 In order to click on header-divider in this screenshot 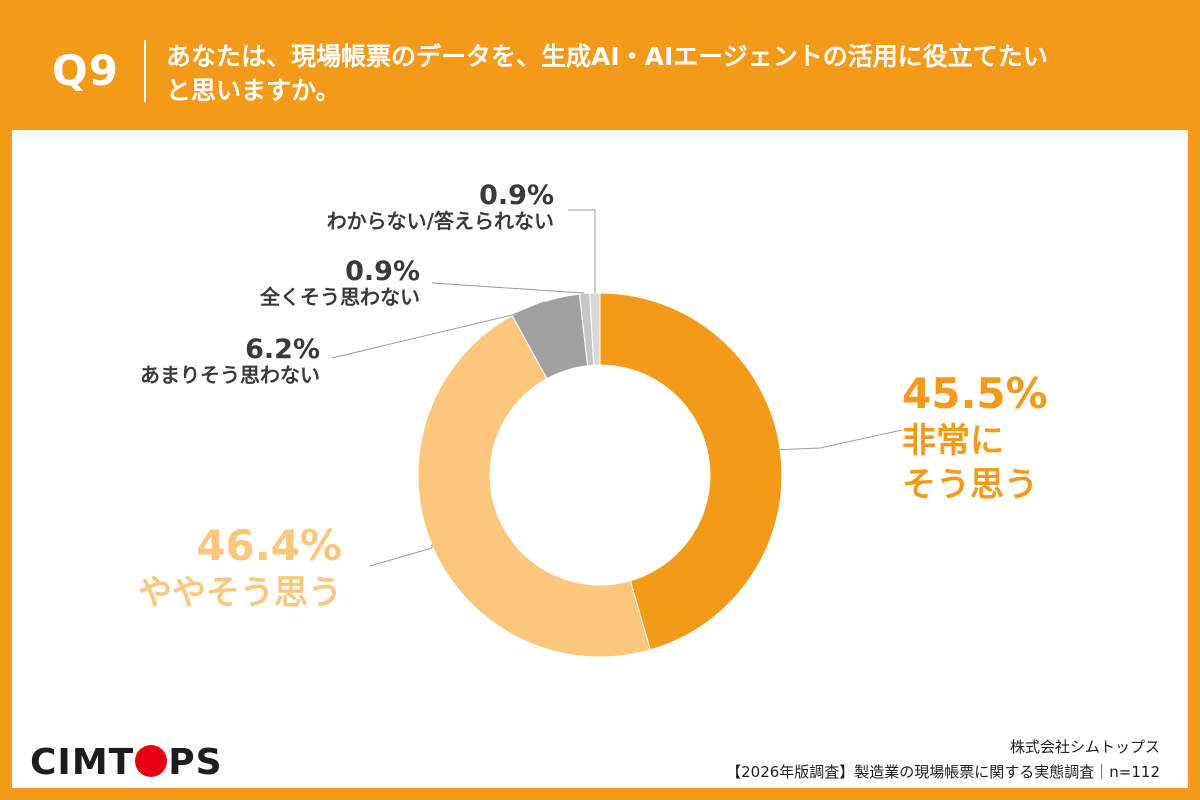, I will do `click(145, 71)`.